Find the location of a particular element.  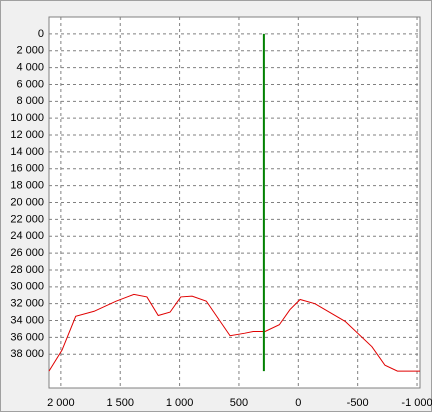

x-tick-label: 500 is located at coordinates (239, 403).